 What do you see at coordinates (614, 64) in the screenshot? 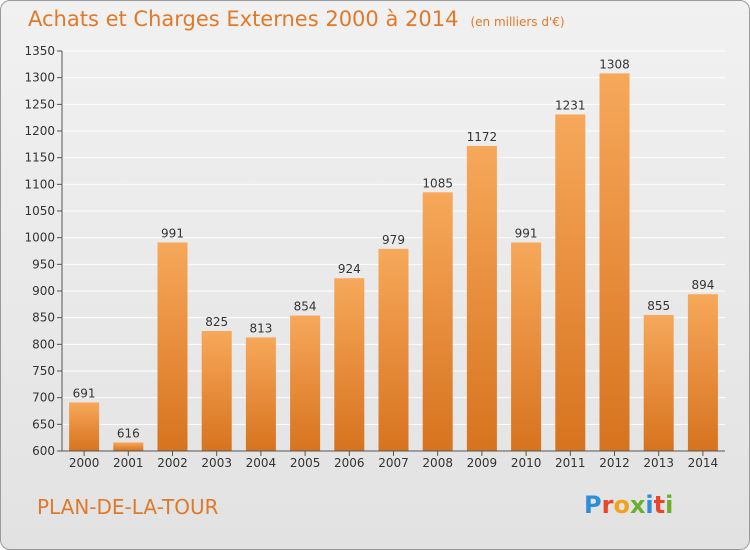
I see `bar-value-label: 1308` at bounding box center [614, 64].